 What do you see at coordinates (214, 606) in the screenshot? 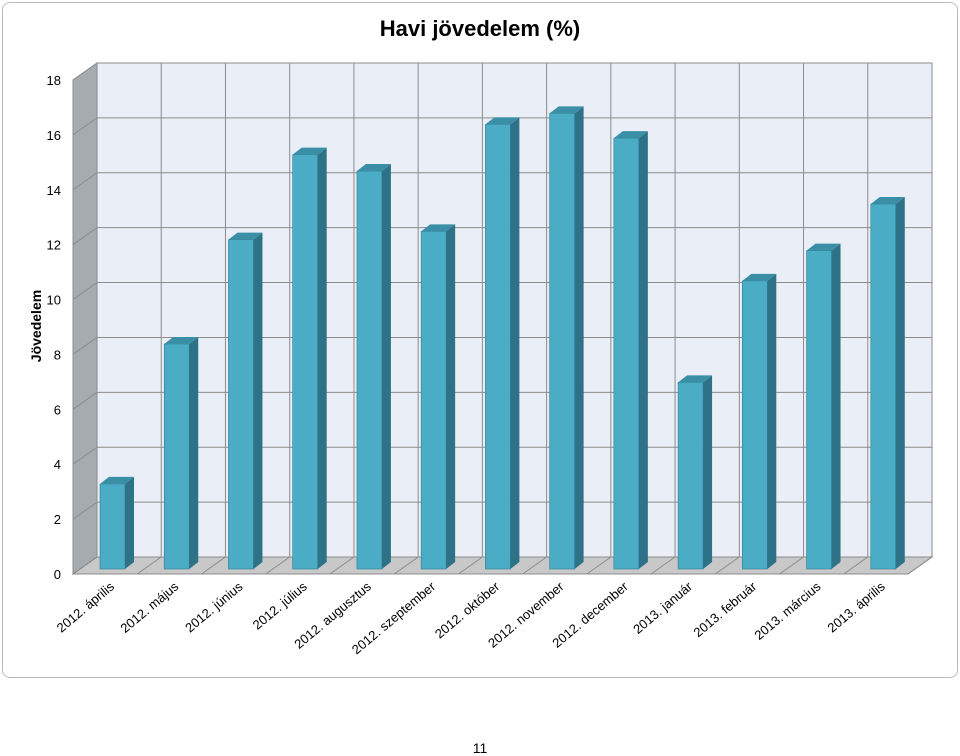
I see `x-tick-label: 2012. június` at bounding box center [214, 606].